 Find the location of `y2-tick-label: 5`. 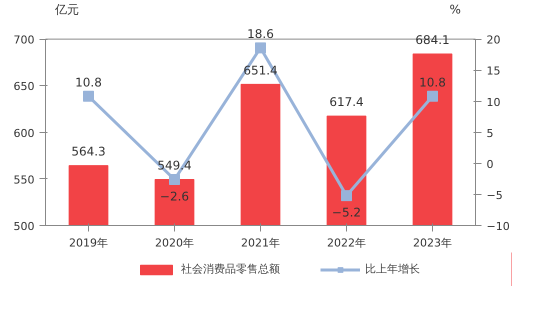

y2-tick-label: 5 is located at coordinates (490, 133).